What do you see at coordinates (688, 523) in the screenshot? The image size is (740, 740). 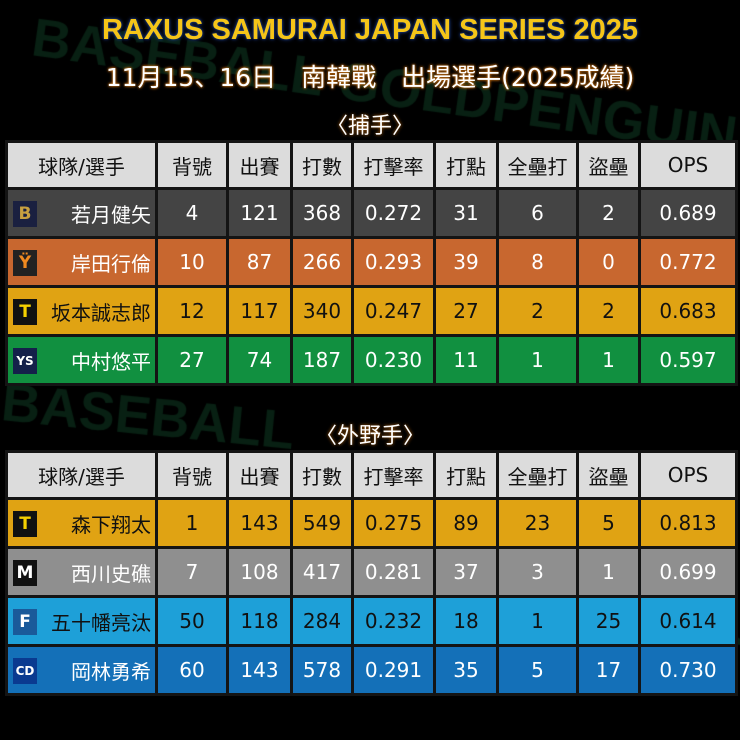 I see `ops-cell: 0.813` at bounding box center [688, 523].